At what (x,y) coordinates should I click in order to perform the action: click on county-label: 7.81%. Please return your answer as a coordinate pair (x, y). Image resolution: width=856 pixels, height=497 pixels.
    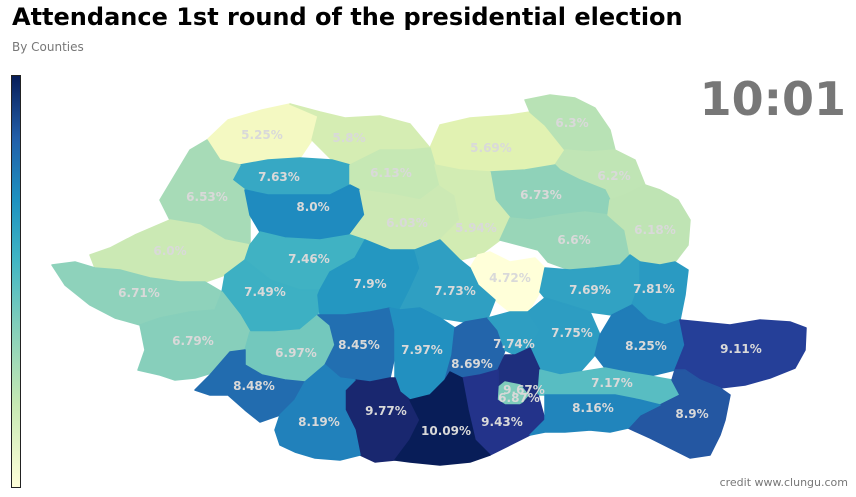
    Looking at the image, I should click on (654, 289).